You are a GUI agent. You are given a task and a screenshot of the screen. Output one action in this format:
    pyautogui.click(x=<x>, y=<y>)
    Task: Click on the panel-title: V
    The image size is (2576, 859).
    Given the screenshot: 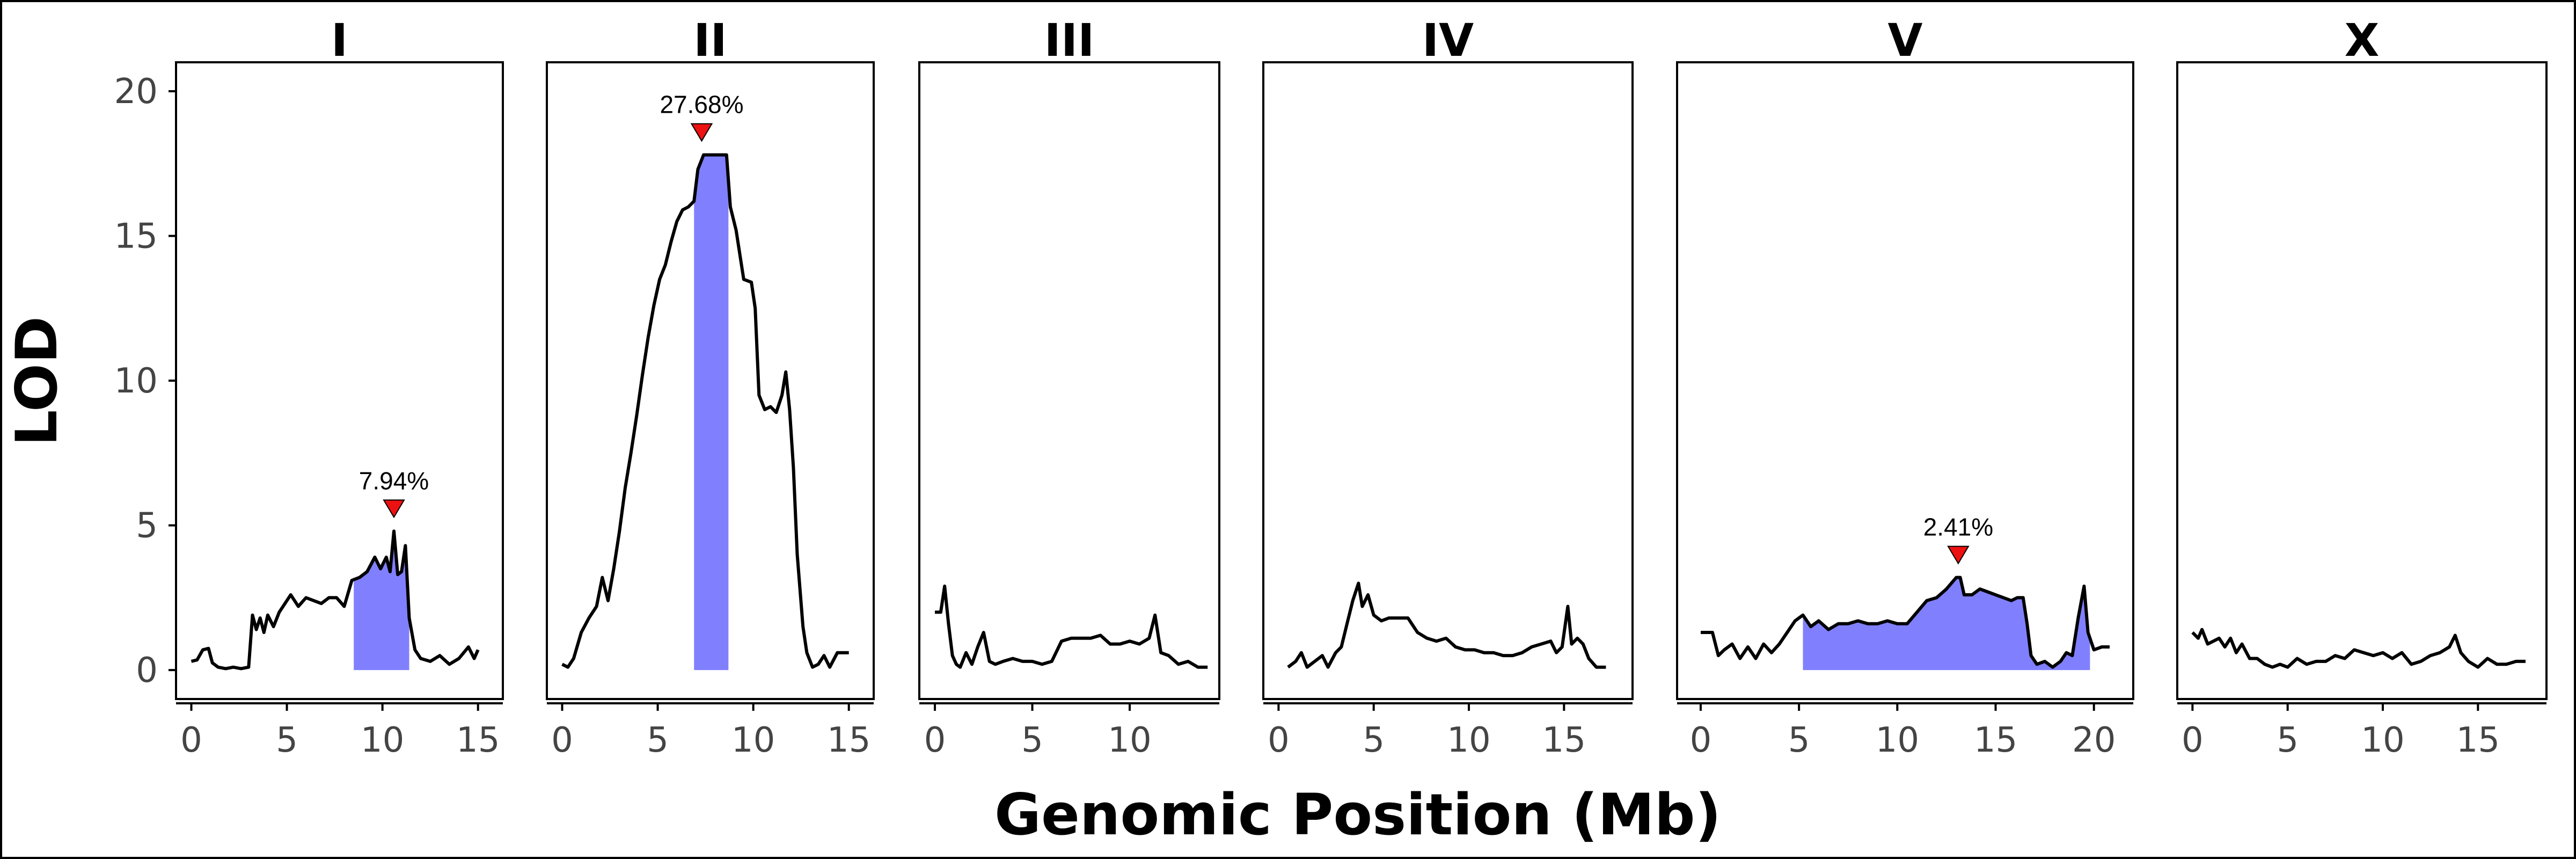 What is the action you would take?
    pyautogui.click(x=1904, y=40)
    